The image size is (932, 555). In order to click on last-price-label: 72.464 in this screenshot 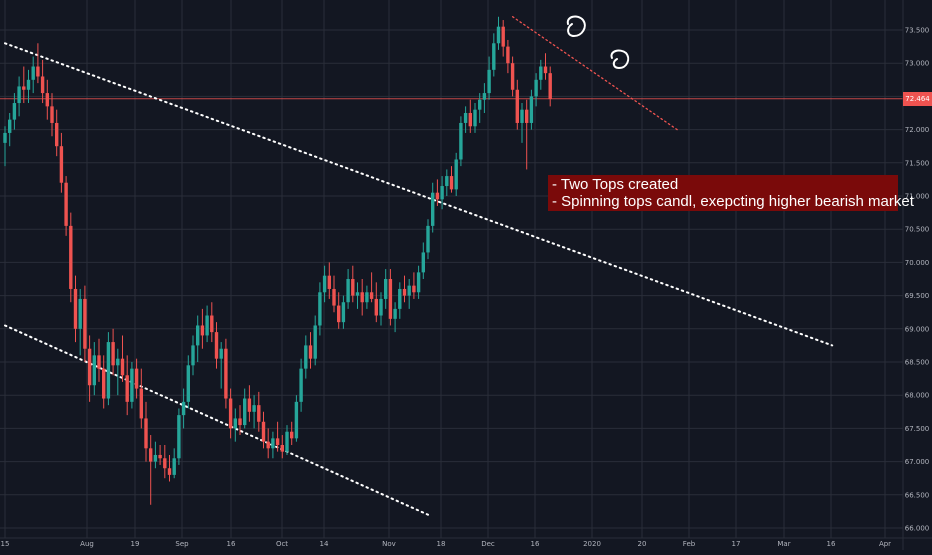, I will do `click(917, 98)`.